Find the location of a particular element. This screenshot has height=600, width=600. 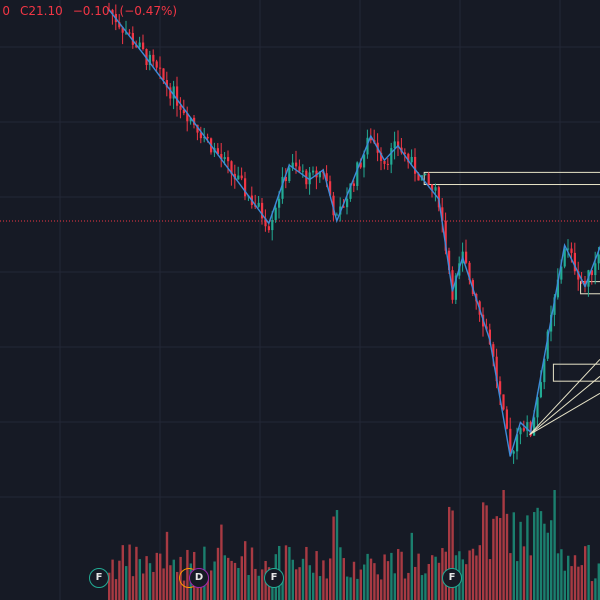

dividend-marker: D is located at coordinates (199, 578).